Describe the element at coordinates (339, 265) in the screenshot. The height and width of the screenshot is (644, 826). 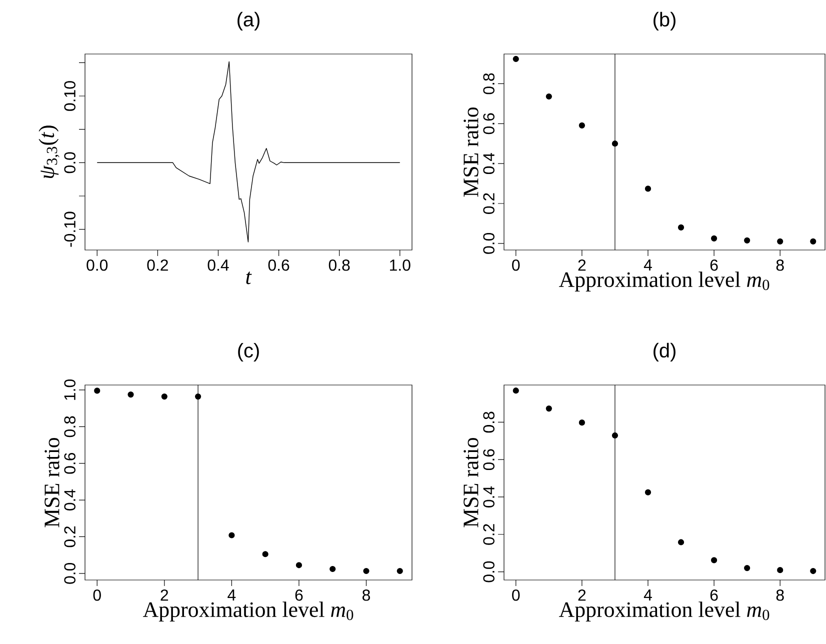
I see `x-tick-label: 0.8` at that location.